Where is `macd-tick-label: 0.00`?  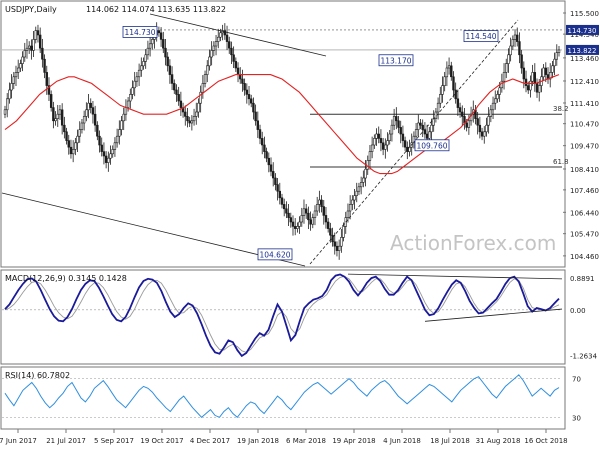 macd-tick-label: 0.00 is located at coordinates (578, 311).